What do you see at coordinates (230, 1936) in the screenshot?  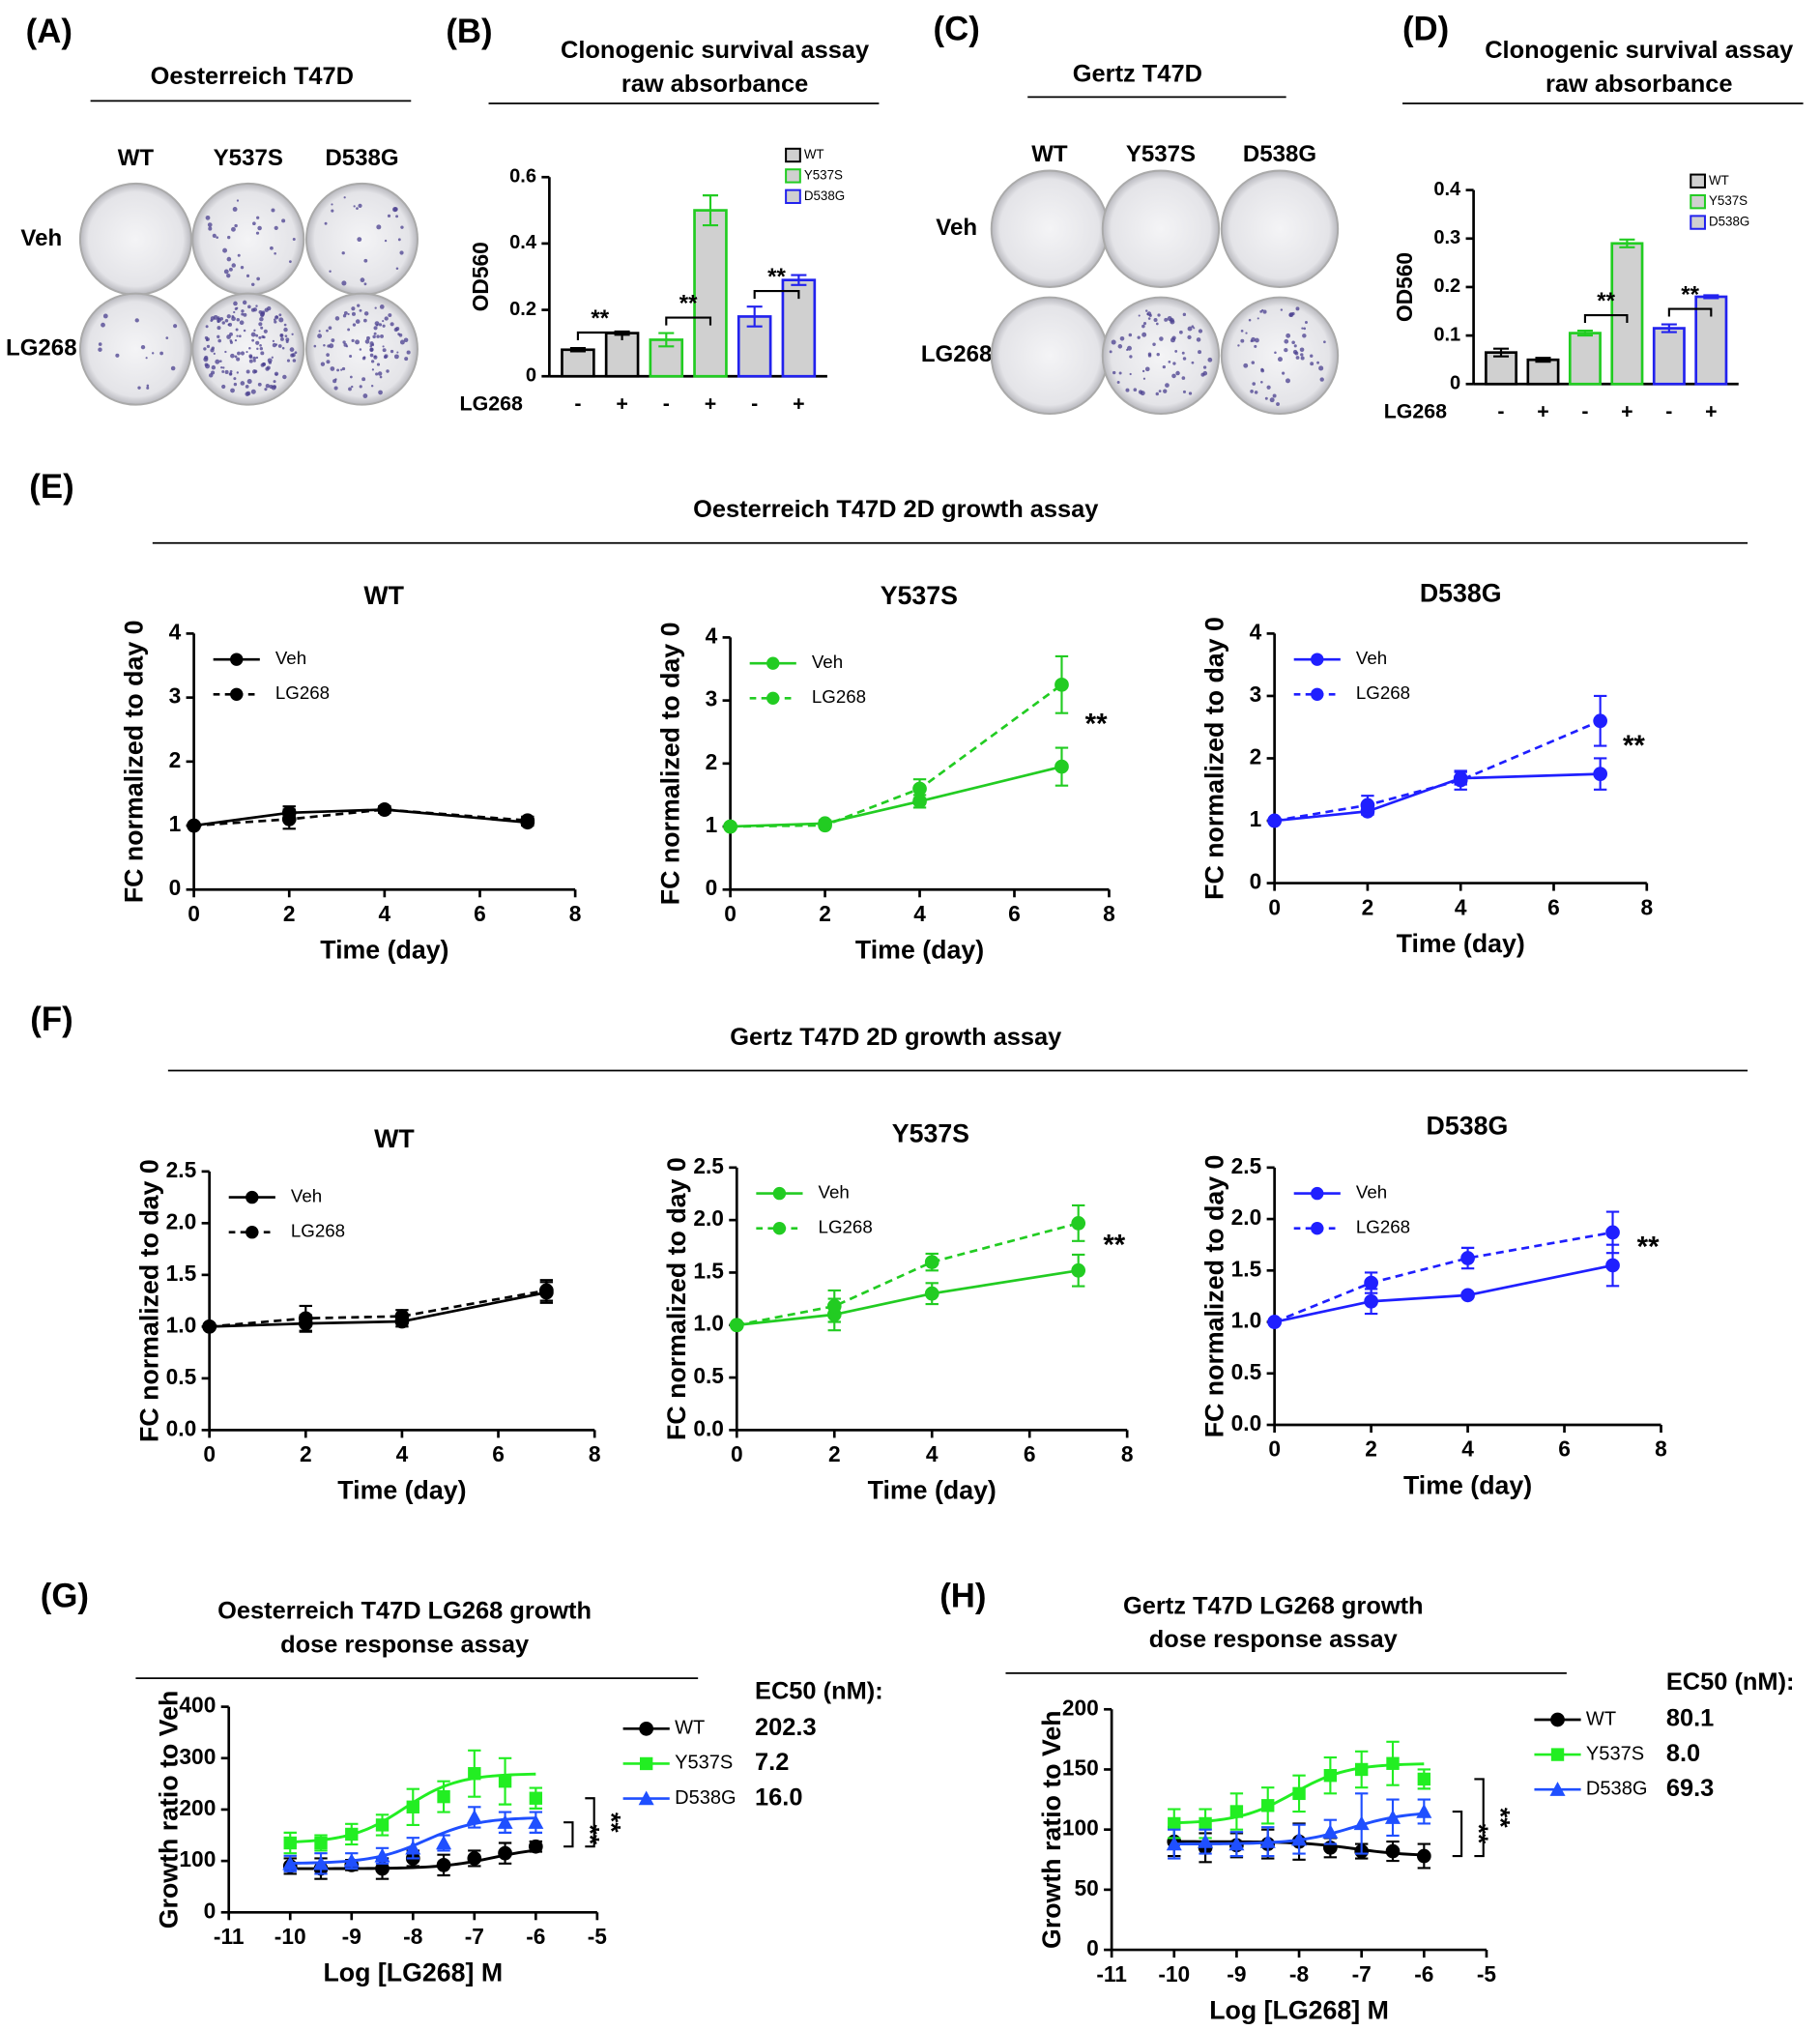 I see `x-tick-label: -11` at bounding box center [230, 1936].